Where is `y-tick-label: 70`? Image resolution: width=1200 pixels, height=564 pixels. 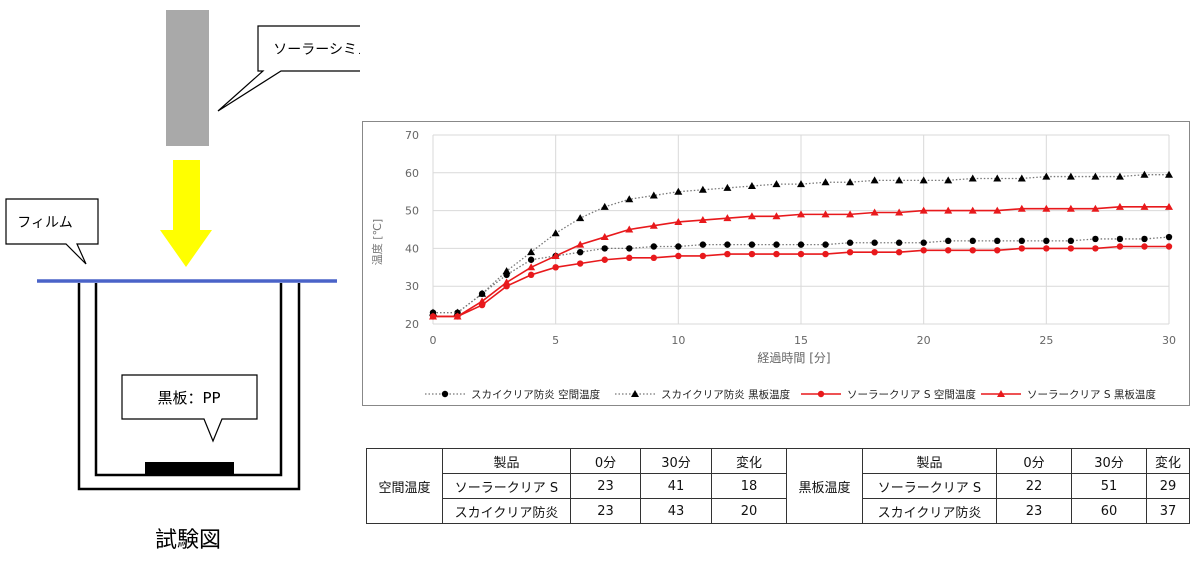
y-tick-label: 70 is located at coordinates (412, 135).